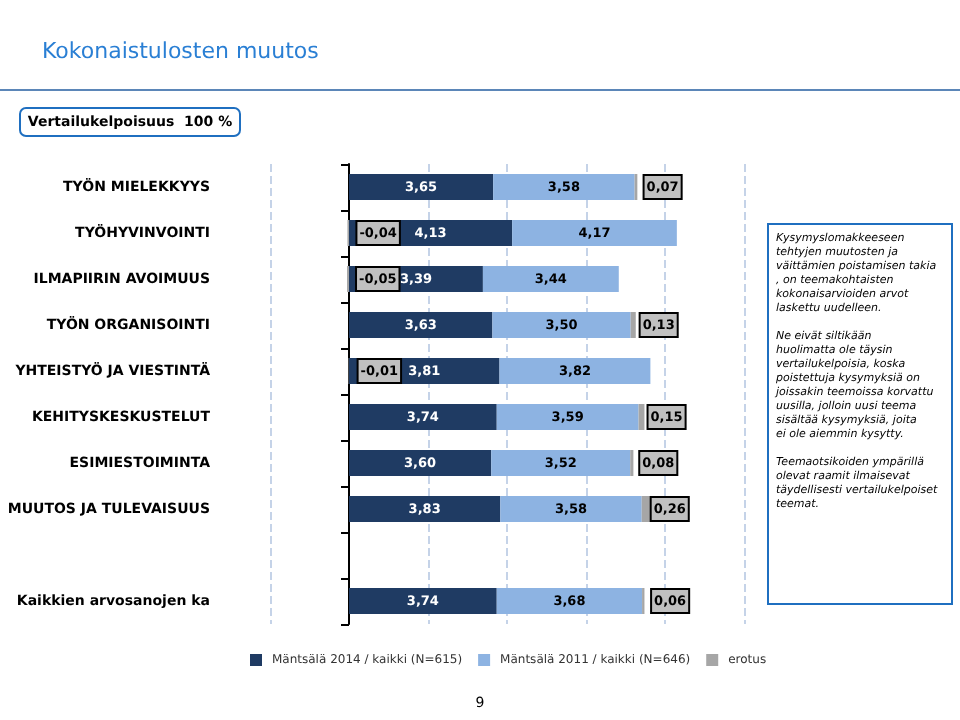 The image size is (960, 720). Describe the element at coordinates (181, 51) in the screenshot. I see `chart-title: Kokonaistulosten muutos` at that location.